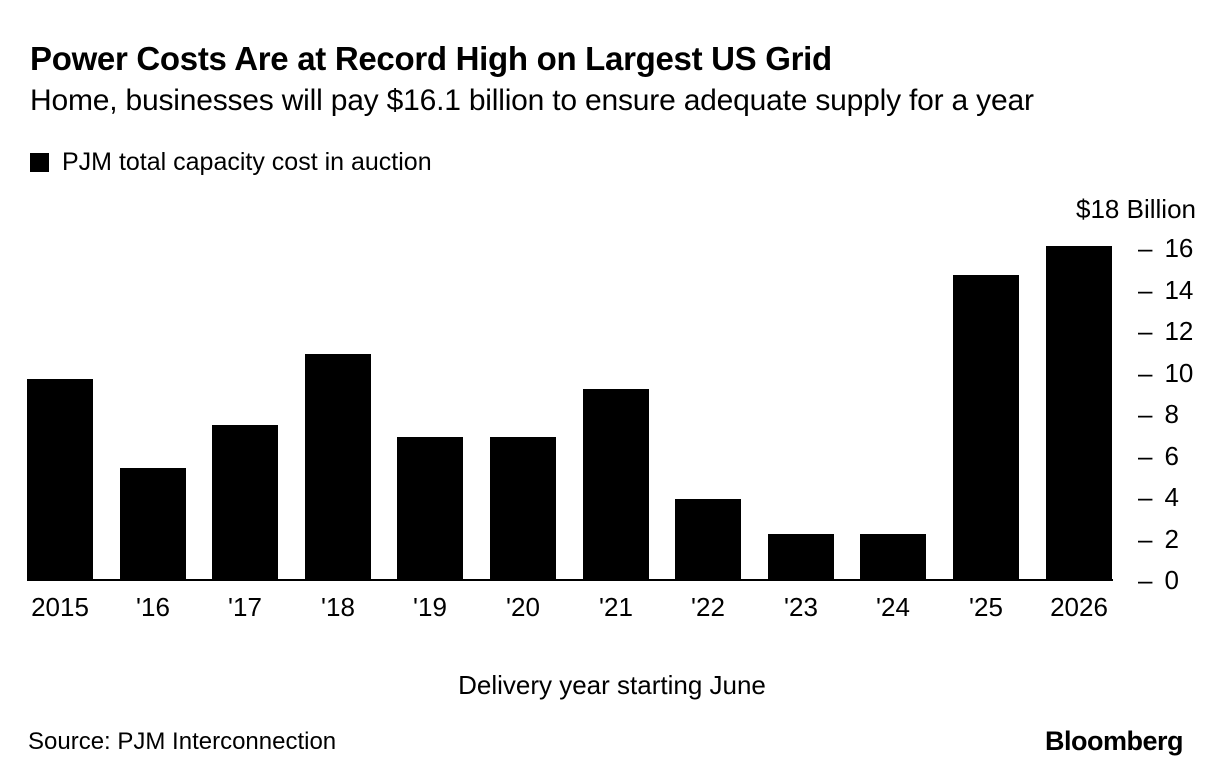 The height and width of the screenshot is (782, 1224). I want to click on tick-value: 0, so click(1171, 580).